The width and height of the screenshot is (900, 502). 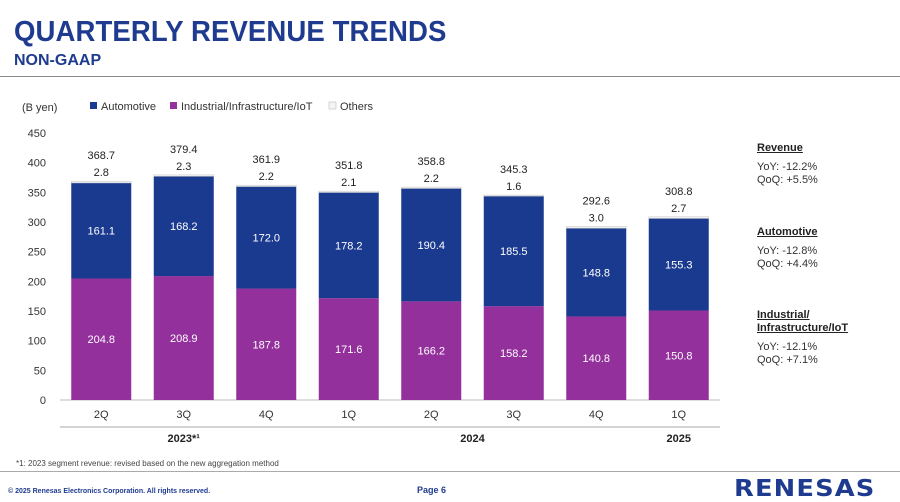 I want to click on data-label-total: 368.7, so click(x=101, y=156).